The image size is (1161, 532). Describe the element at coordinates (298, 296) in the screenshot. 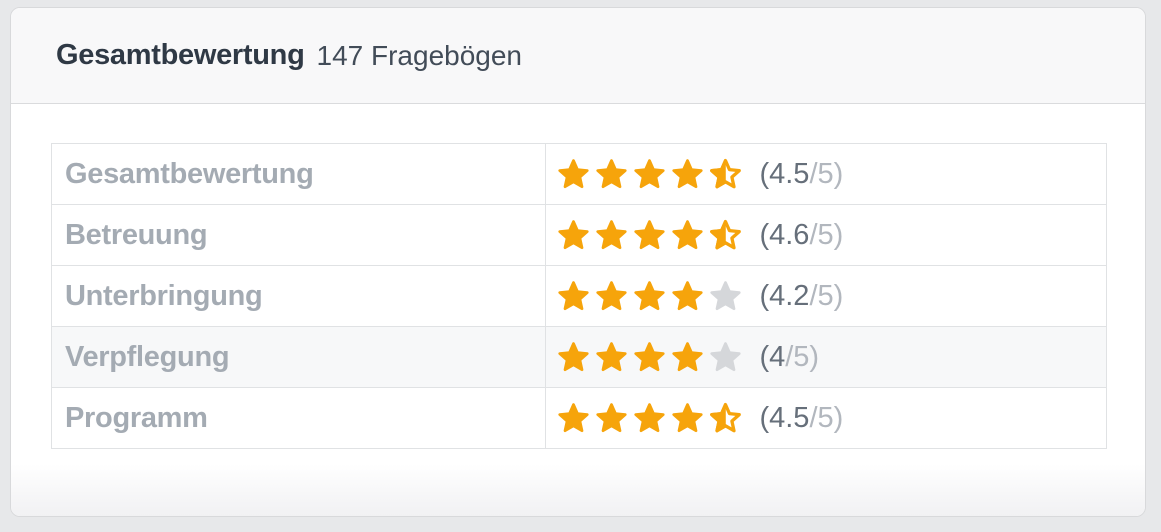

I see `rating-label: Unterbringung` at that location.